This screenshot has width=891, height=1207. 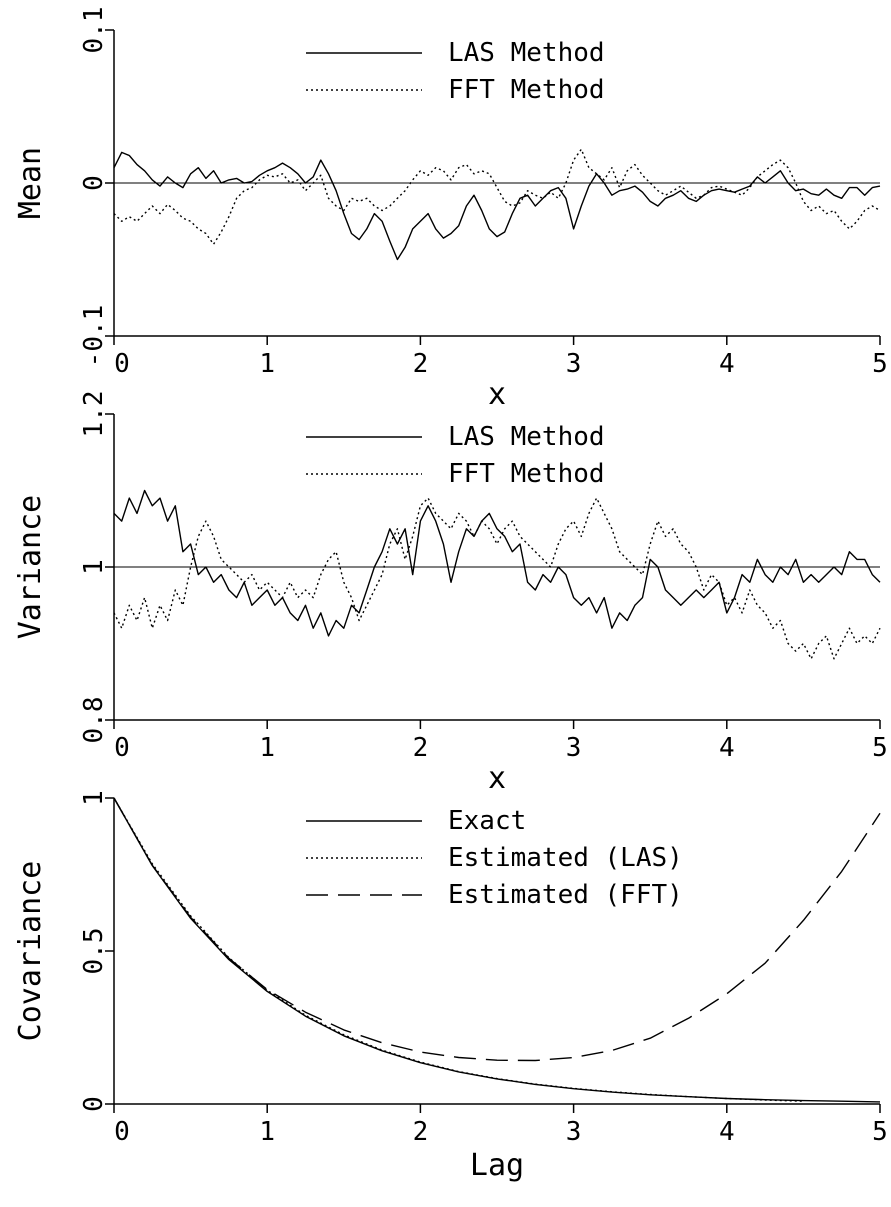 I want to click on x-axis-label: Lag, so click(x=497, y=1165).